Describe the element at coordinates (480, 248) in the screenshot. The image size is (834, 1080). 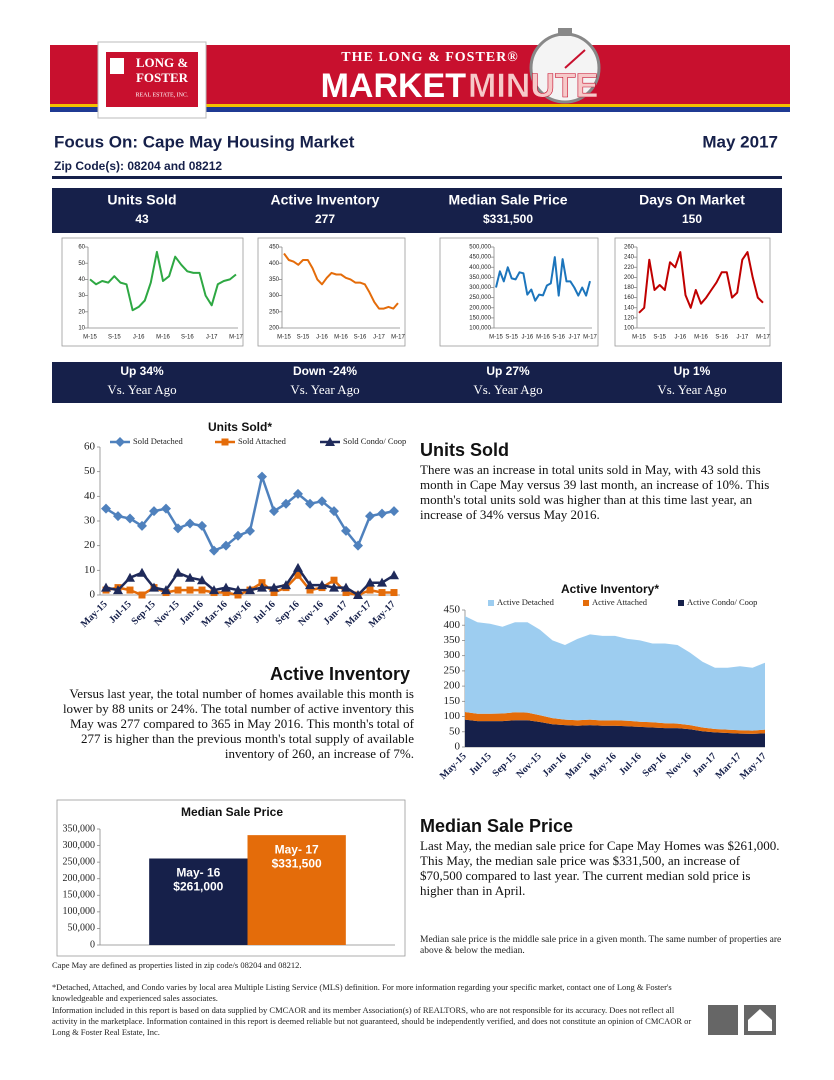
I see `y-tick-label: 500,000` at that location.